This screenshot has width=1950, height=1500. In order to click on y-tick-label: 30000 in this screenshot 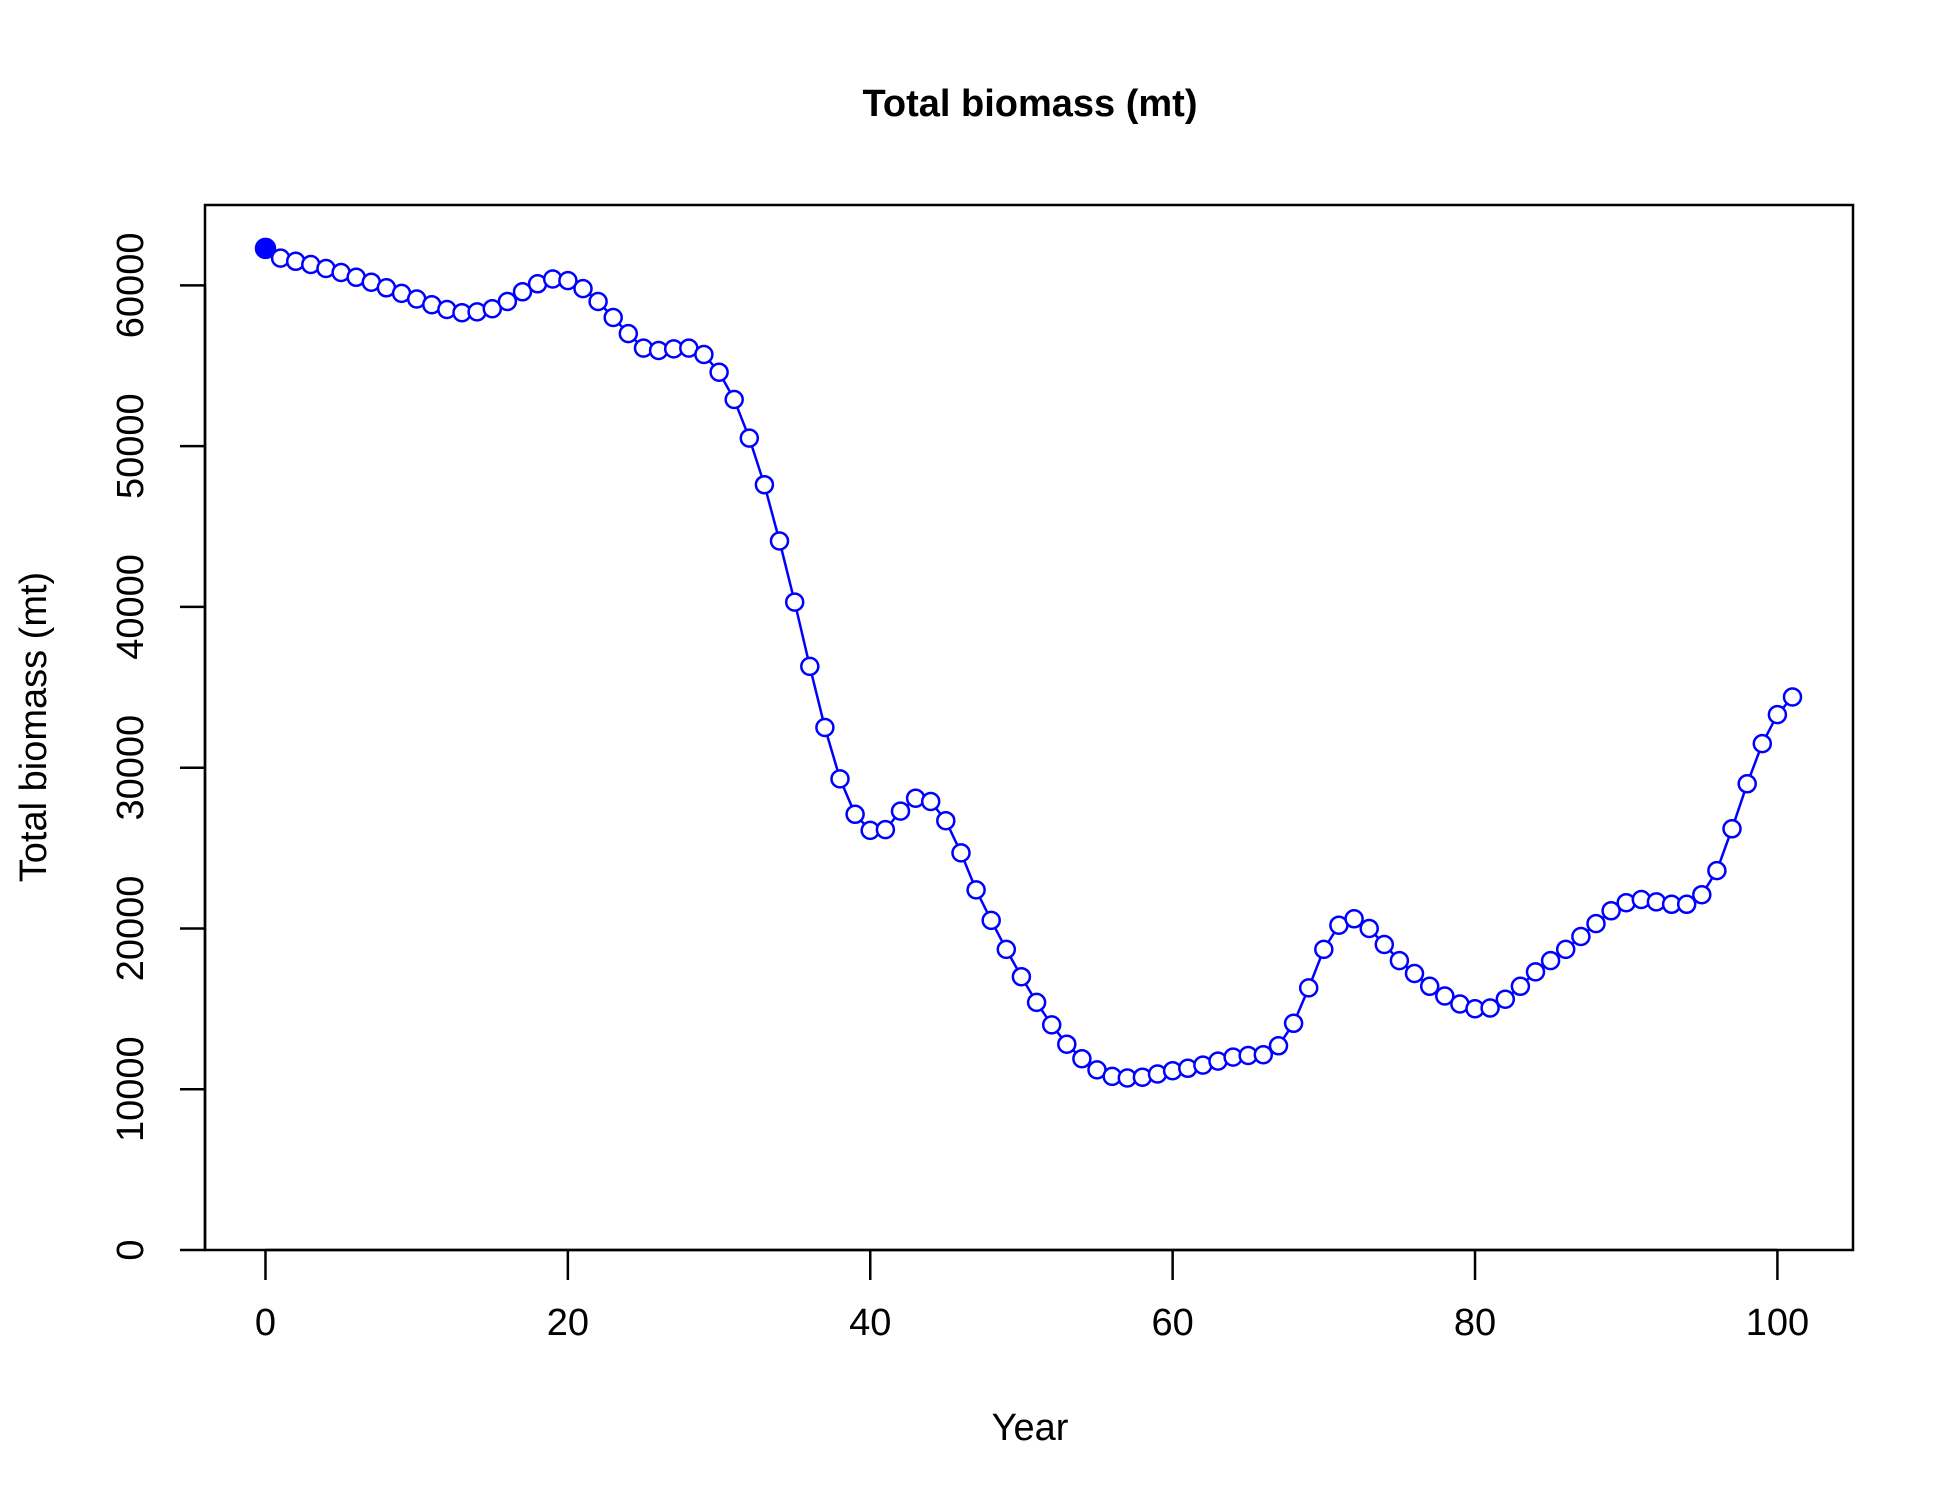, I will do `click(131, 768)`.